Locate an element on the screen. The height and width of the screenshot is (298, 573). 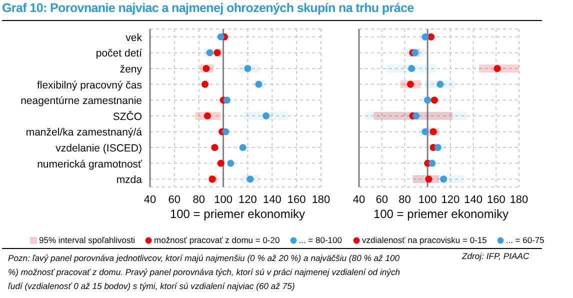
text: Pozn: ľavý panel porovnáva jednotlivcov, ktorí majú najmenšiu (0 % až 20 %) a najväčšiu (80 % až 100 %) možnosť pracovať z domu. Pravý panel porovnáva tých, ktorí sú v práci najmenej vzdialení od iných ľudí (vzdialenosť 0 až 15 bodov) s tými, ktorí sú vzdialení najviac (60 až 75) is located at coordinates (205, 272).